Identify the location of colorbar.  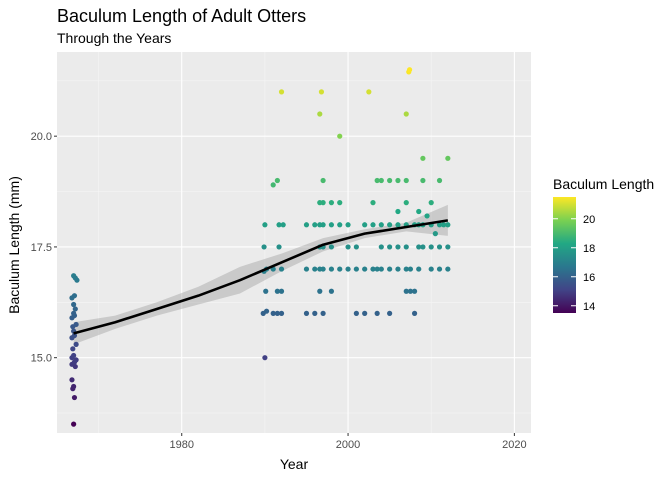
(564, 255).